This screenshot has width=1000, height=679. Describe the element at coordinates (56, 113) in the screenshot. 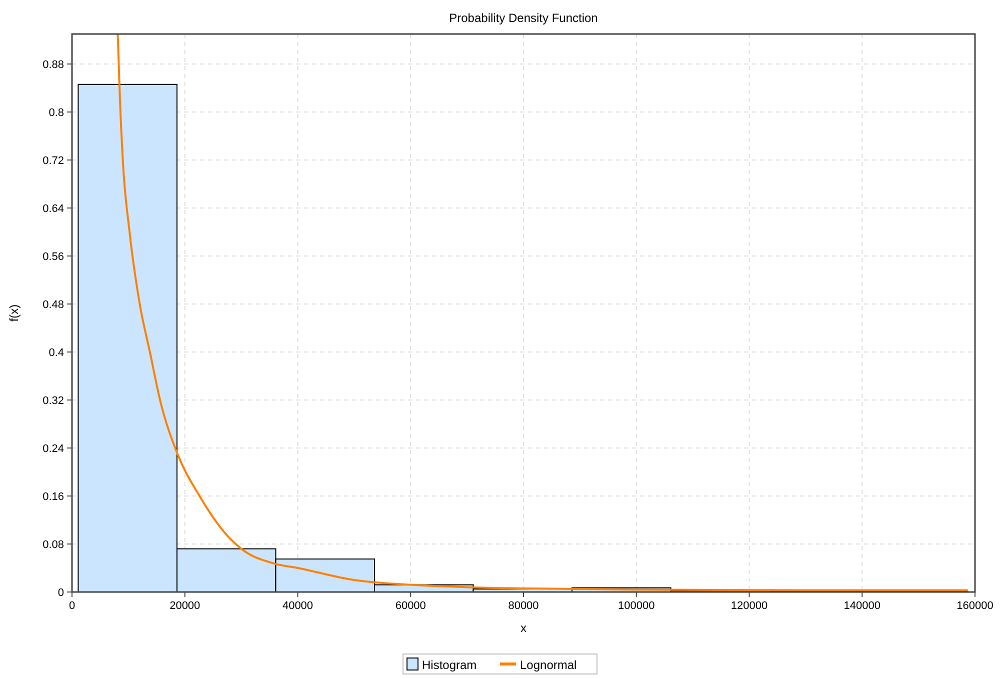

I see `y-tick-label: 0.8` at that location.